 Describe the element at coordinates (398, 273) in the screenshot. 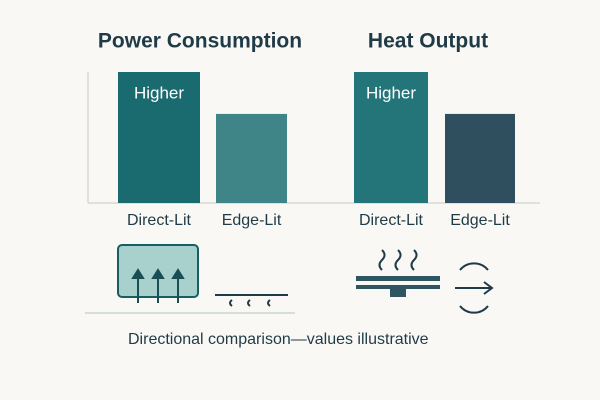

I see `heat-icon` at that location.